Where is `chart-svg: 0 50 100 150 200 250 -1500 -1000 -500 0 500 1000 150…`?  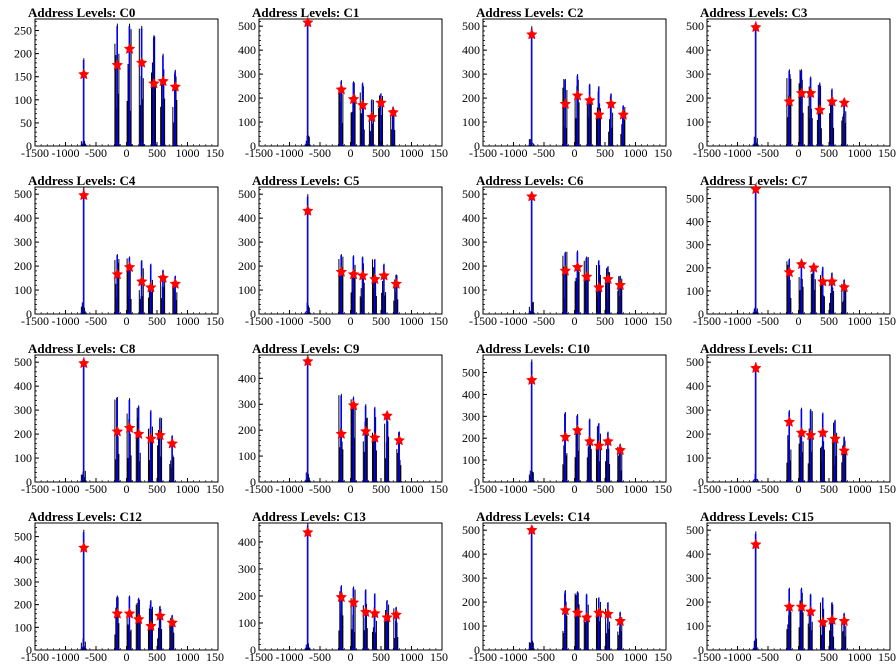
chart-svg: 0 50 100 150 200 250 -1500 -1000 -500 0 500 1000 150… is located at coordinates (119, 89).